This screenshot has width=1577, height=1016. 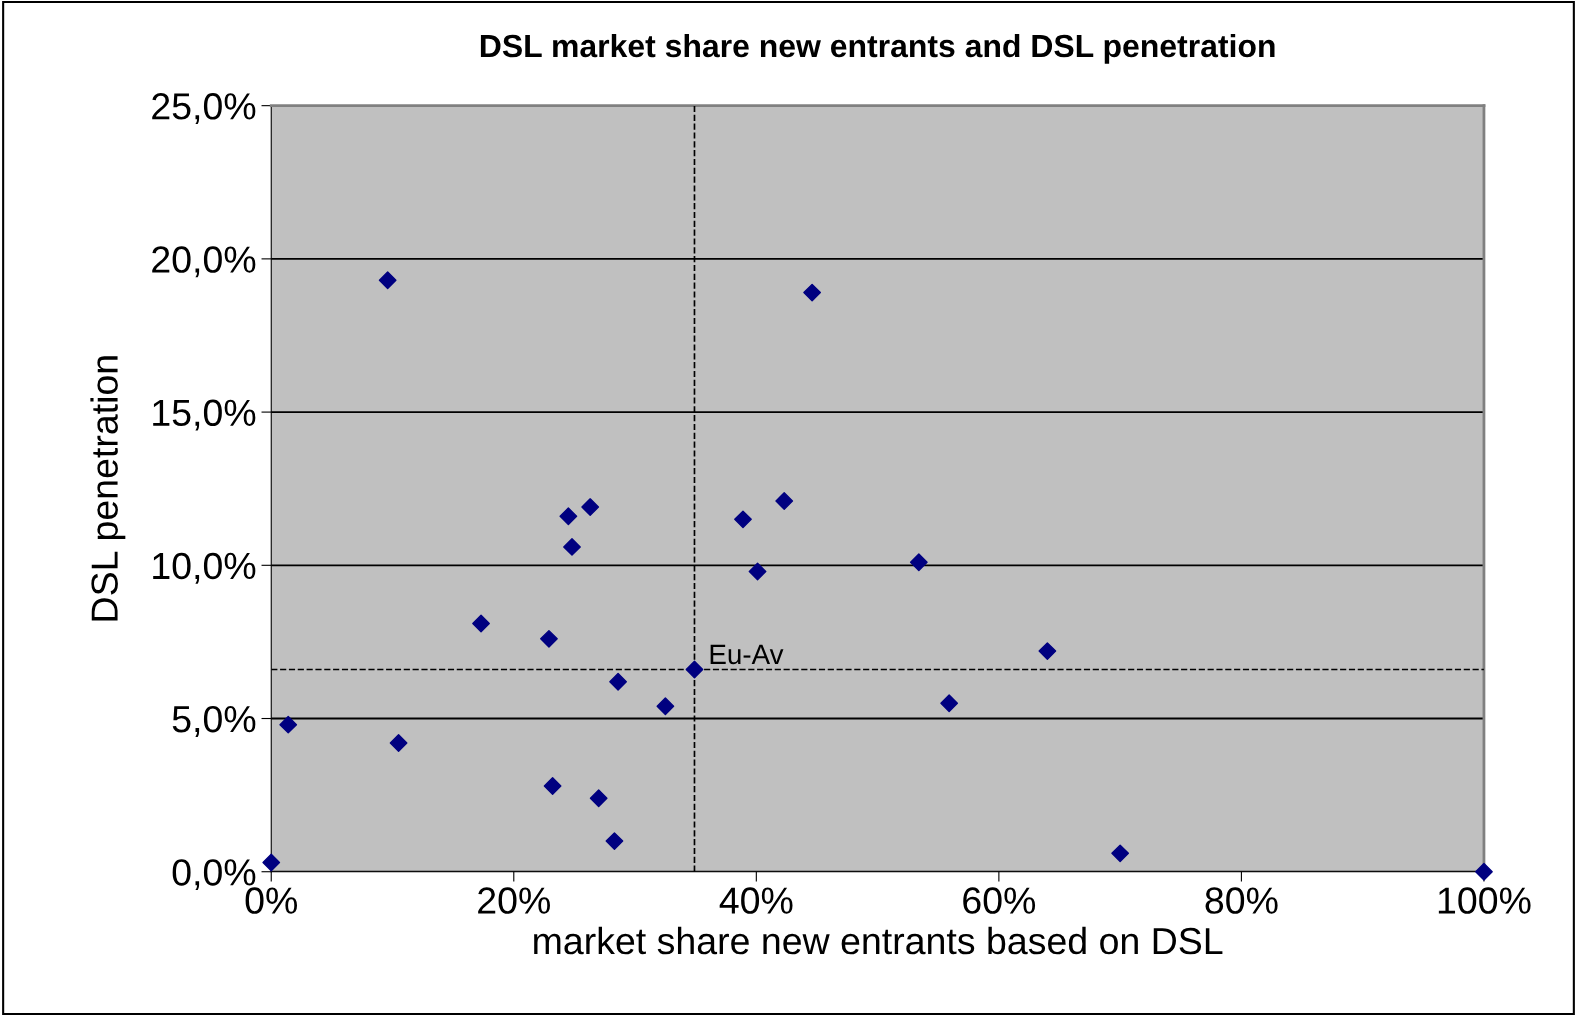 I want to click on x-tick-label: 80%, so click(x=1241, y=900).